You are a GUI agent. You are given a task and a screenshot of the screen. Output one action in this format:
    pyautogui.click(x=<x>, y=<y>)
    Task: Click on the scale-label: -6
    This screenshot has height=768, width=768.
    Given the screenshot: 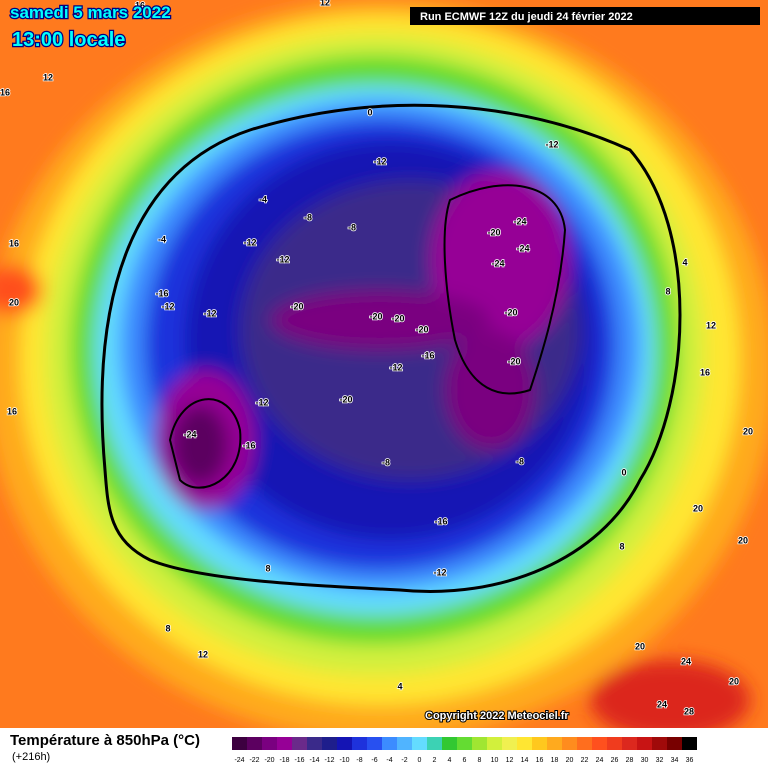 What is the action you would take?
    pyautogui.click(x=374, y=760)
    